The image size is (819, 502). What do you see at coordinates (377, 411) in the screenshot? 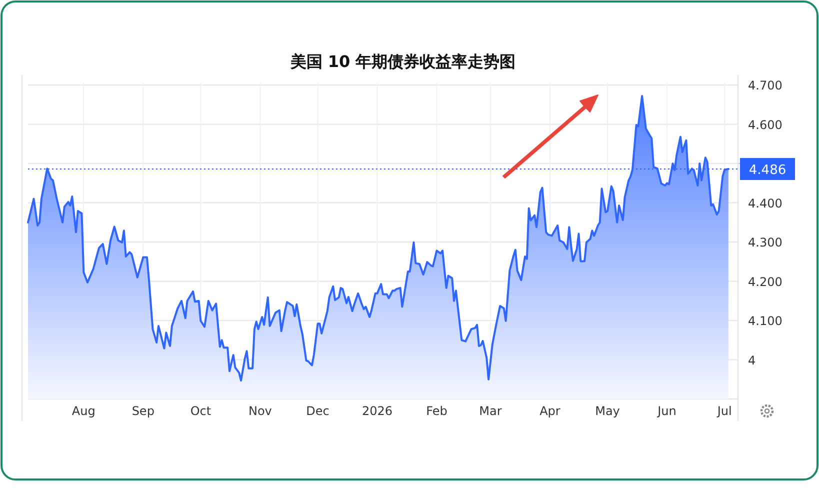
I see `x-tick-label: 2026` at bounding box center [377, 411].